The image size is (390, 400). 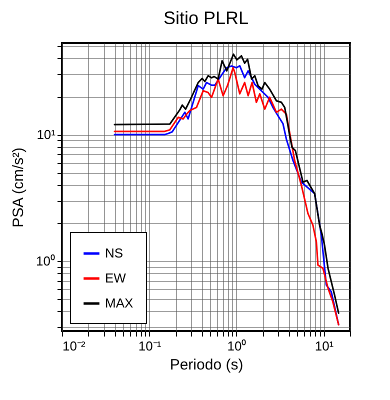 I want to click on legend-label: MAX, so click(x=119, y=303).